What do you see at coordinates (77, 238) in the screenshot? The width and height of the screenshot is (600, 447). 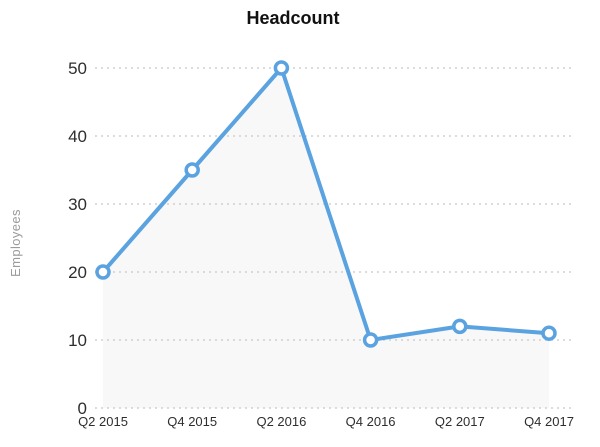 I see `y-tick-labels: 0 10 20 30 40 50` at bounding box center [77, 238].